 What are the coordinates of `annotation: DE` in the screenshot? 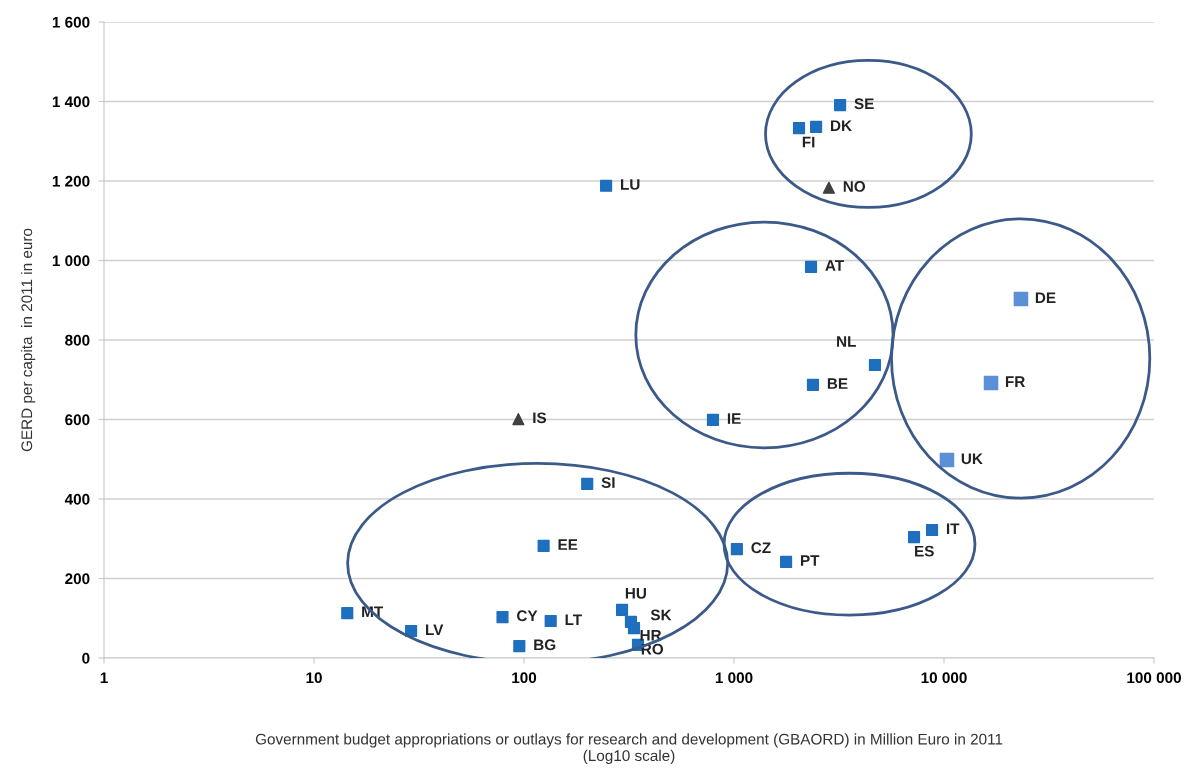 It's located at (1045, 298).